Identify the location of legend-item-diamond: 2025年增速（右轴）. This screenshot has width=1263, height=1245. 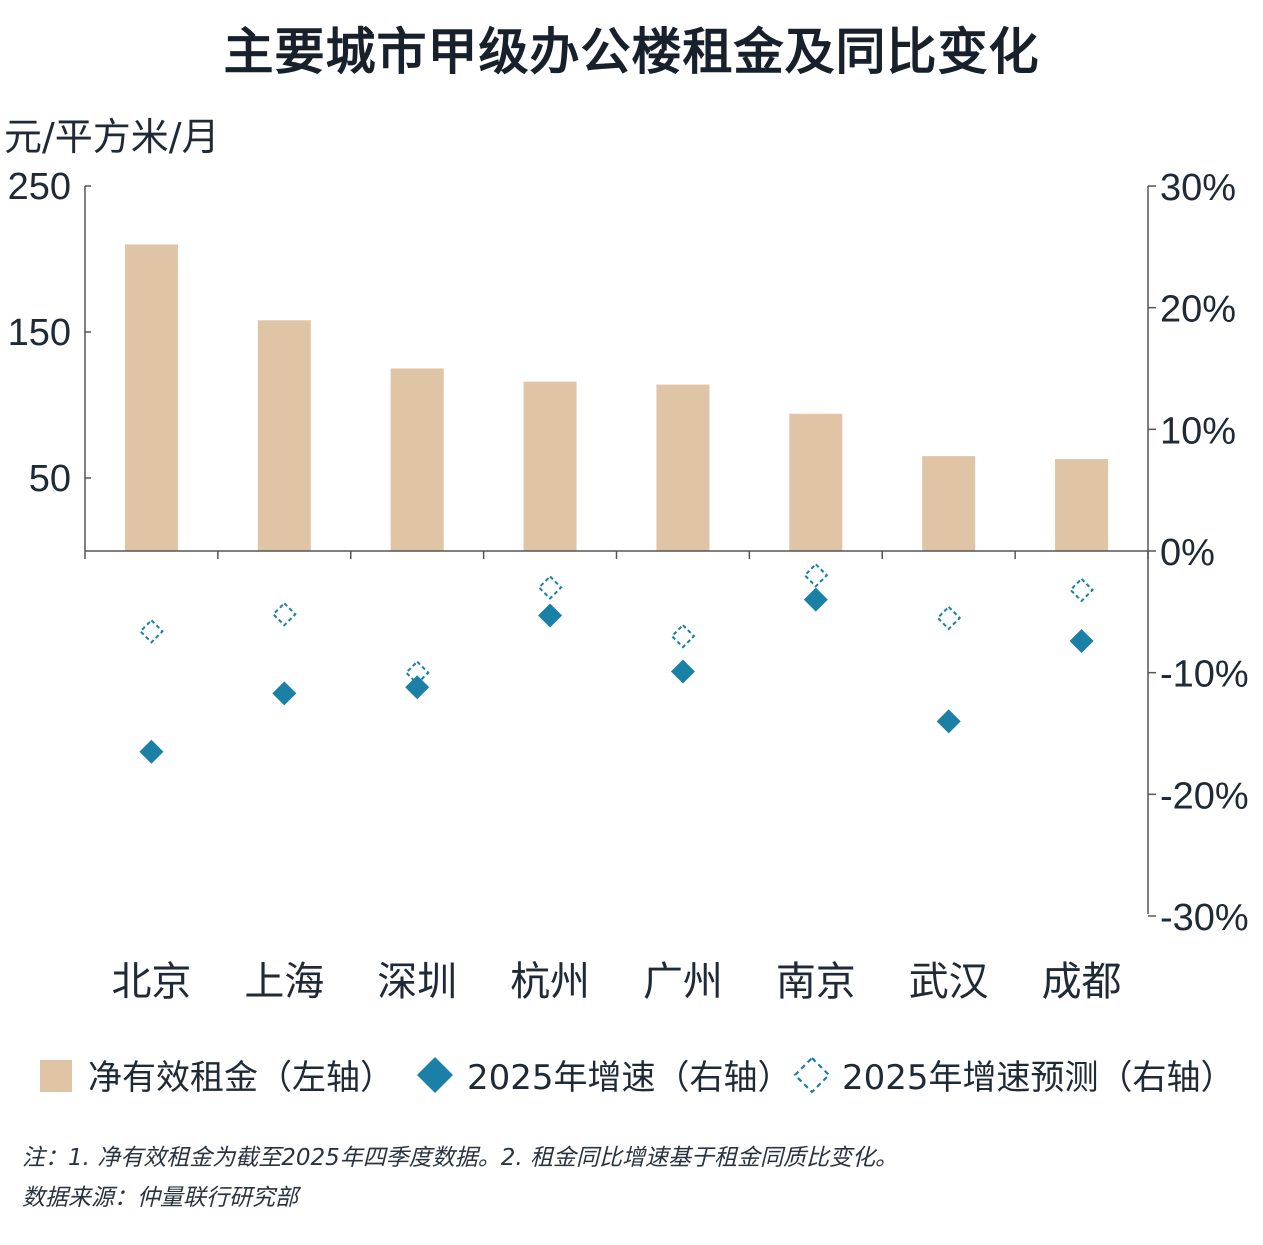
(603, 1074).